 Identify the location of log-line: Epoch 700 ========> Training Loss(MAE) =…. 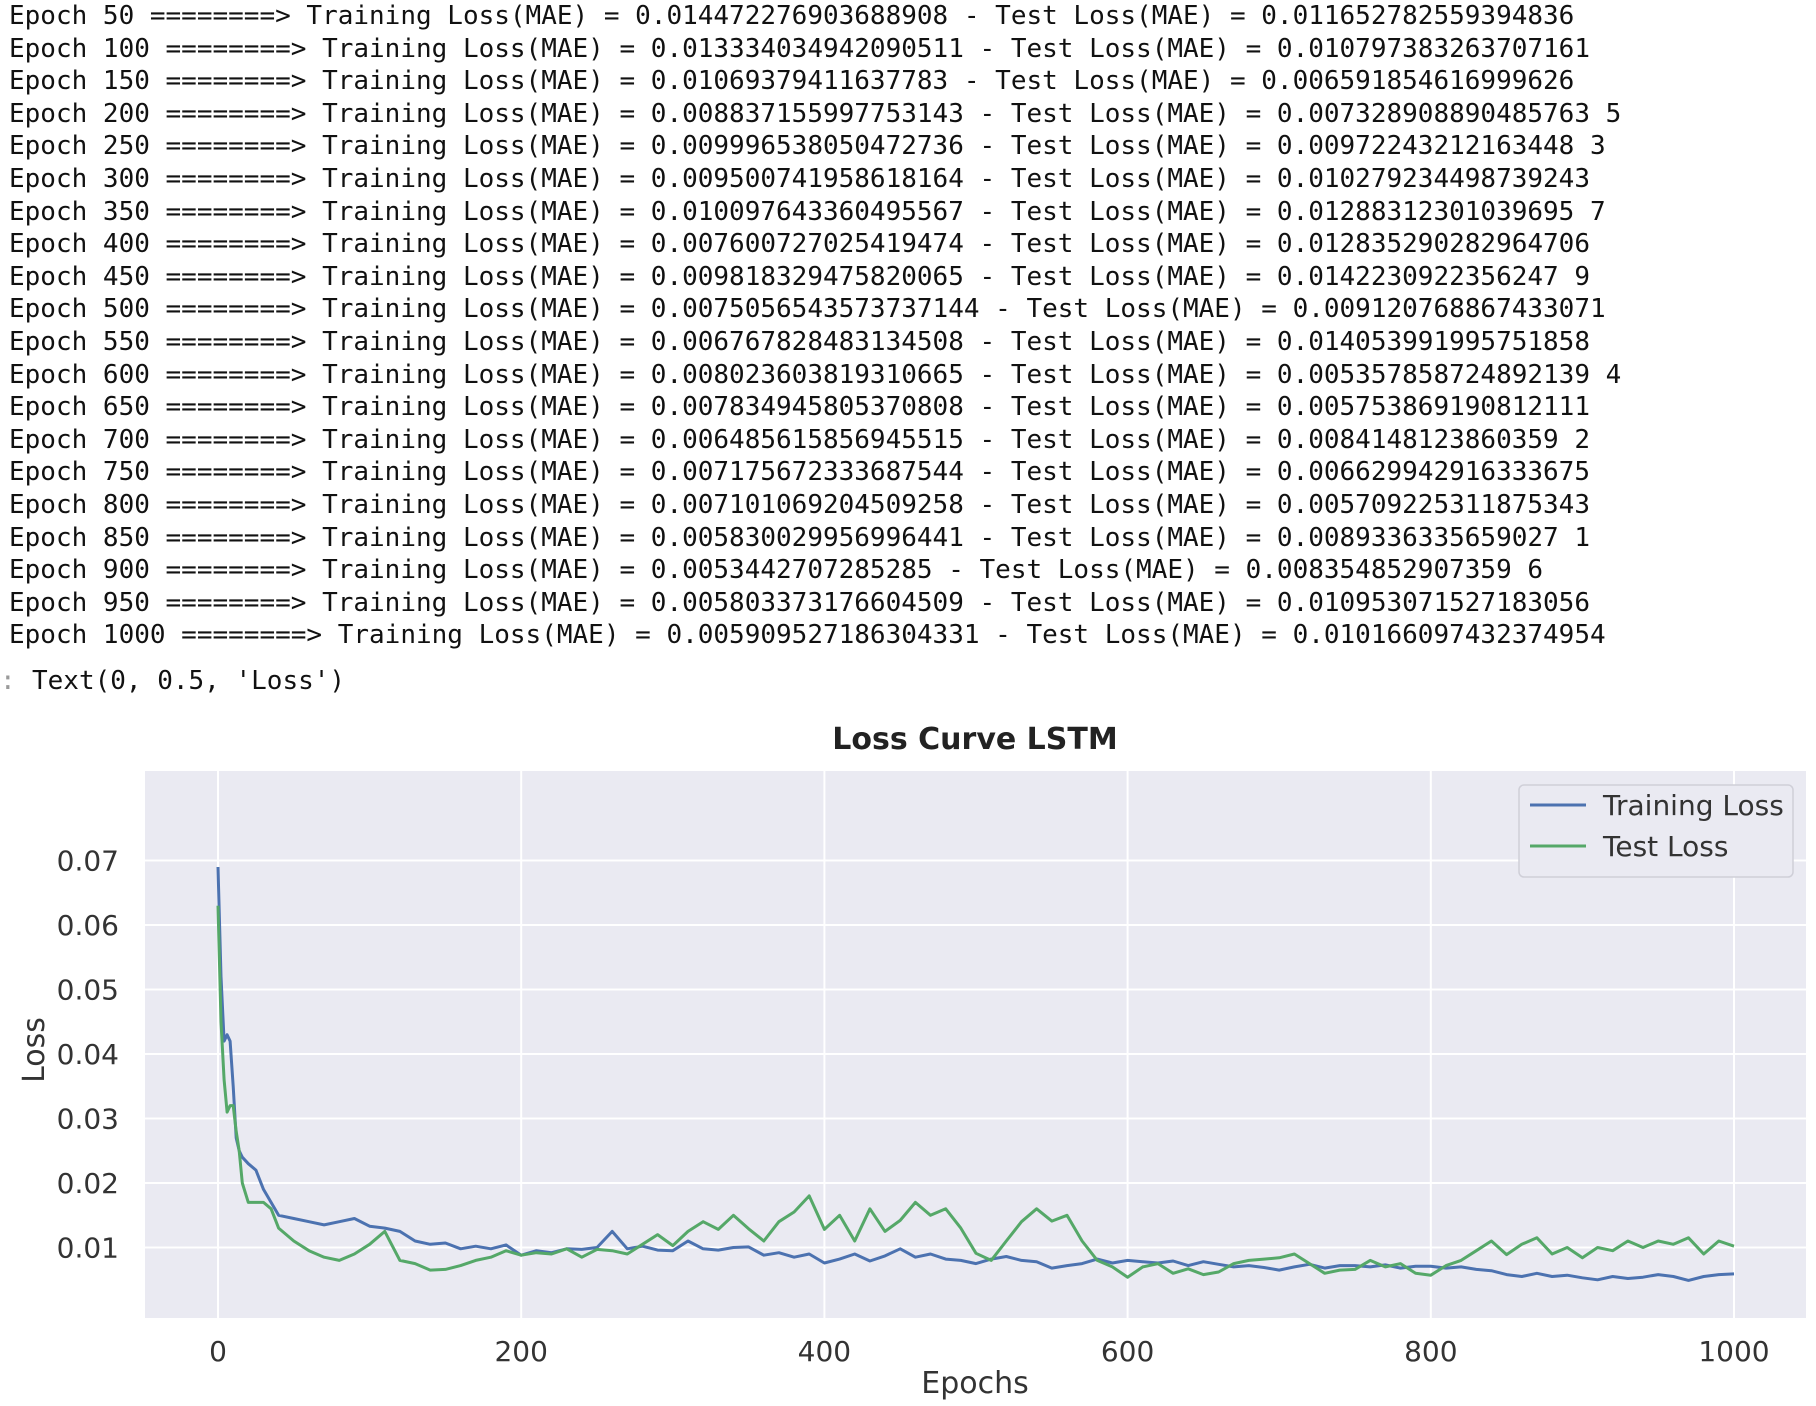
(799, 439).